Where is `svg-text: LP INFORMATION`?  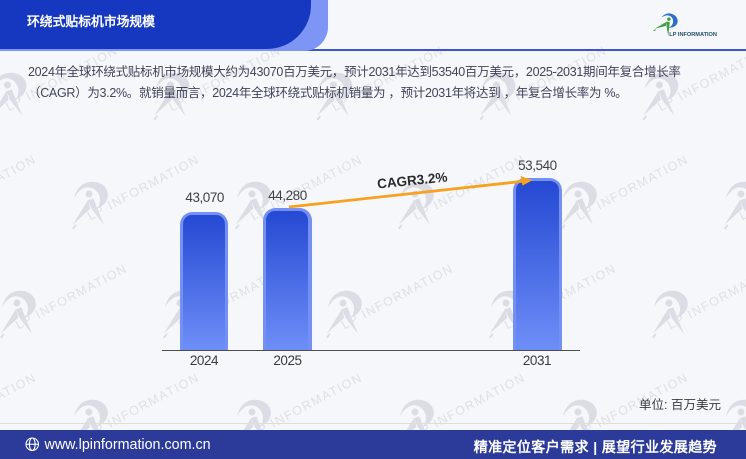 svg-text: LP INFORMATION is located at coordinates (693, 35).